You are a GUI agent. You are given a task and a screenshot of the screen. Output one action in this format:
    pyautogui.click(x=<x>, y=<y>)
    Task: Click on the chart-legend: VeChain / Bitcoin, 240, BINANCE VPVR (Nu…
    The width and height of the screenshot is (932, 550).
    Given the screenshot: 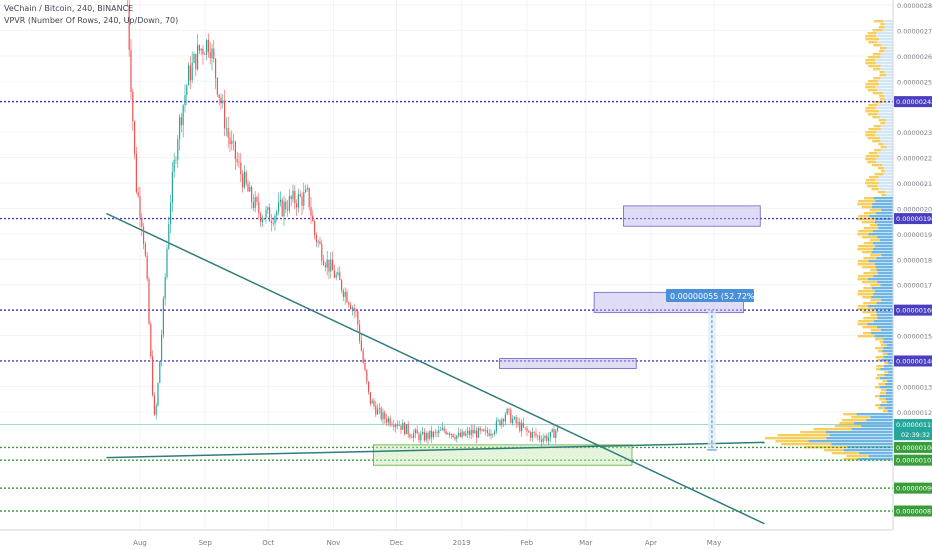 What is the action you would take?
    pyautogui.click(x=91, y=15)
    